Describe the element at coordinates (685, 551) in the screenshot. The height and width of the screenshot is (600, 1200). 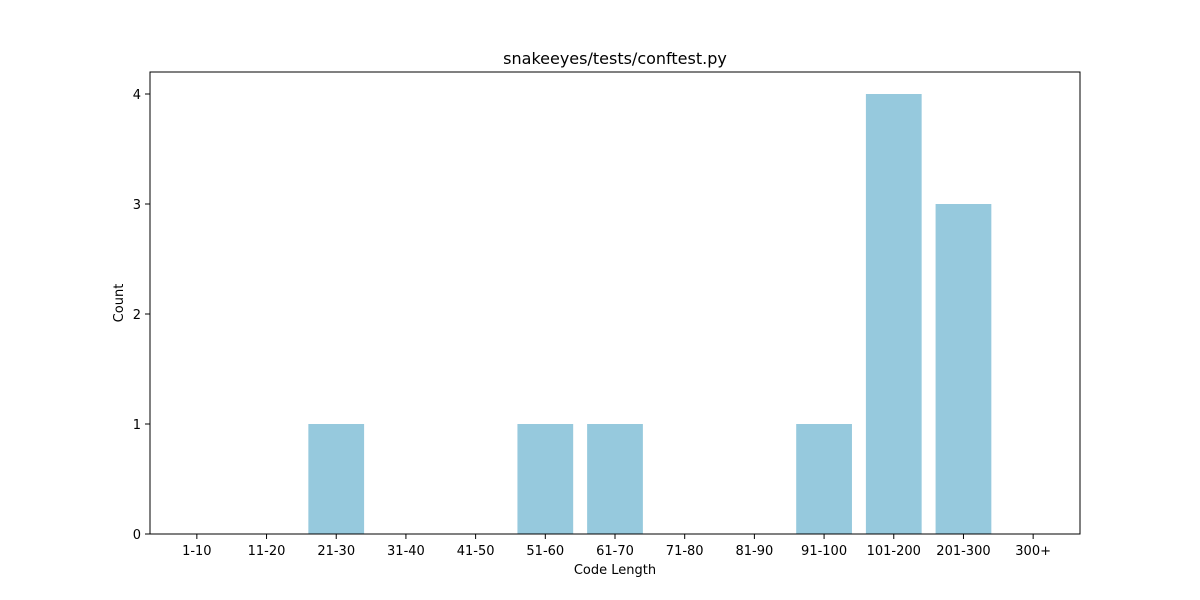
I see `x-tick-label: 71-80` at that location.